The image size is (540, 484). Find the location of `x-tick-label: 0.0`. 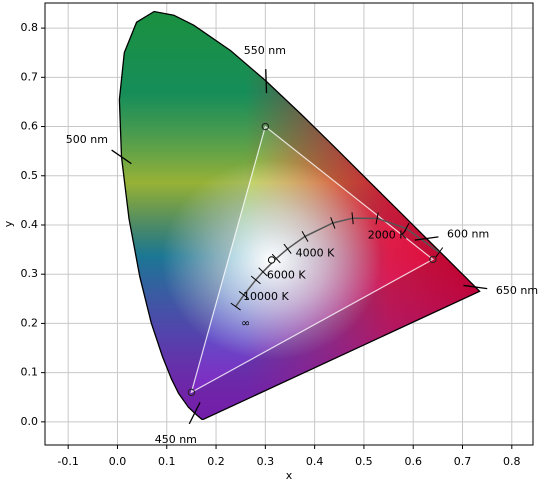

x-tick-label: 0.0 is located at coordinates (118, 461).